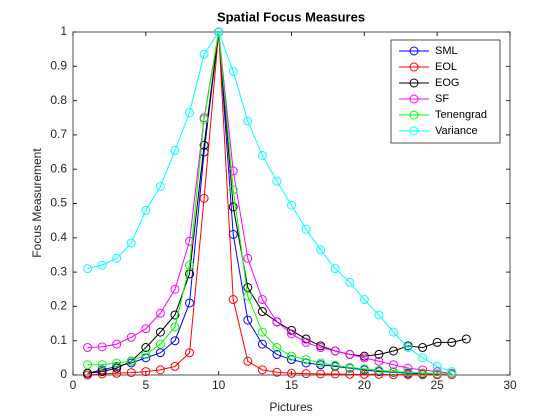 The height and width of the screenshot is (420, 560). What do you see at coordinates (456, 131) in the screenshot?
I see `legend-label: Variance` at bounding box center [456, 131].